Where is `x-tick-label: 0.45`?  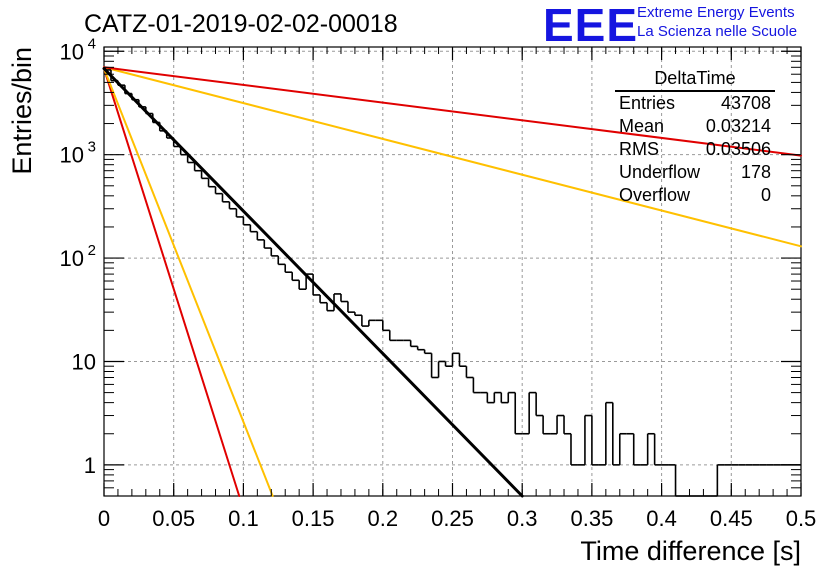
x-tick-label: 0.45 is located at coordinates (731, 518).